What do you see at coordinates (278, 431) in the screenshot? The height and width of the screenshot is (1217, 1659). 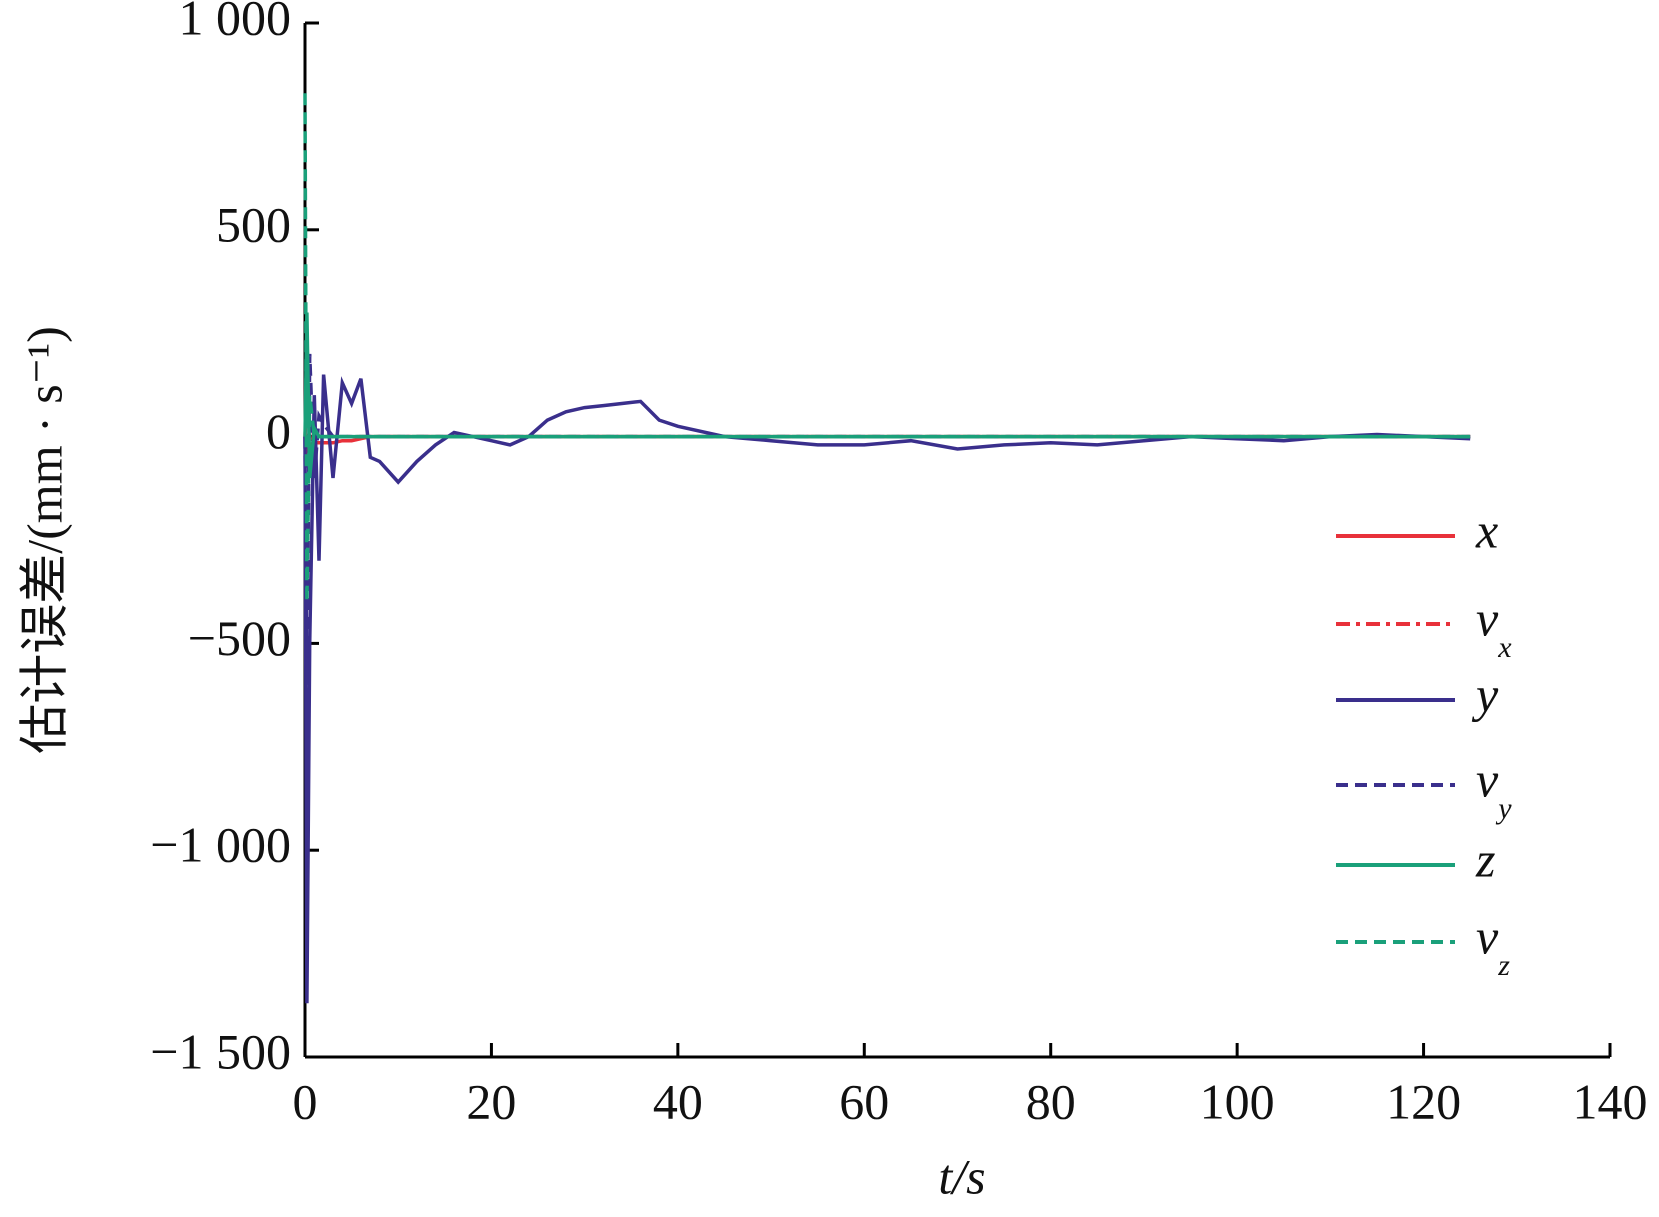 I see `y-tick-label: 0` at bounding box center [278, 431].